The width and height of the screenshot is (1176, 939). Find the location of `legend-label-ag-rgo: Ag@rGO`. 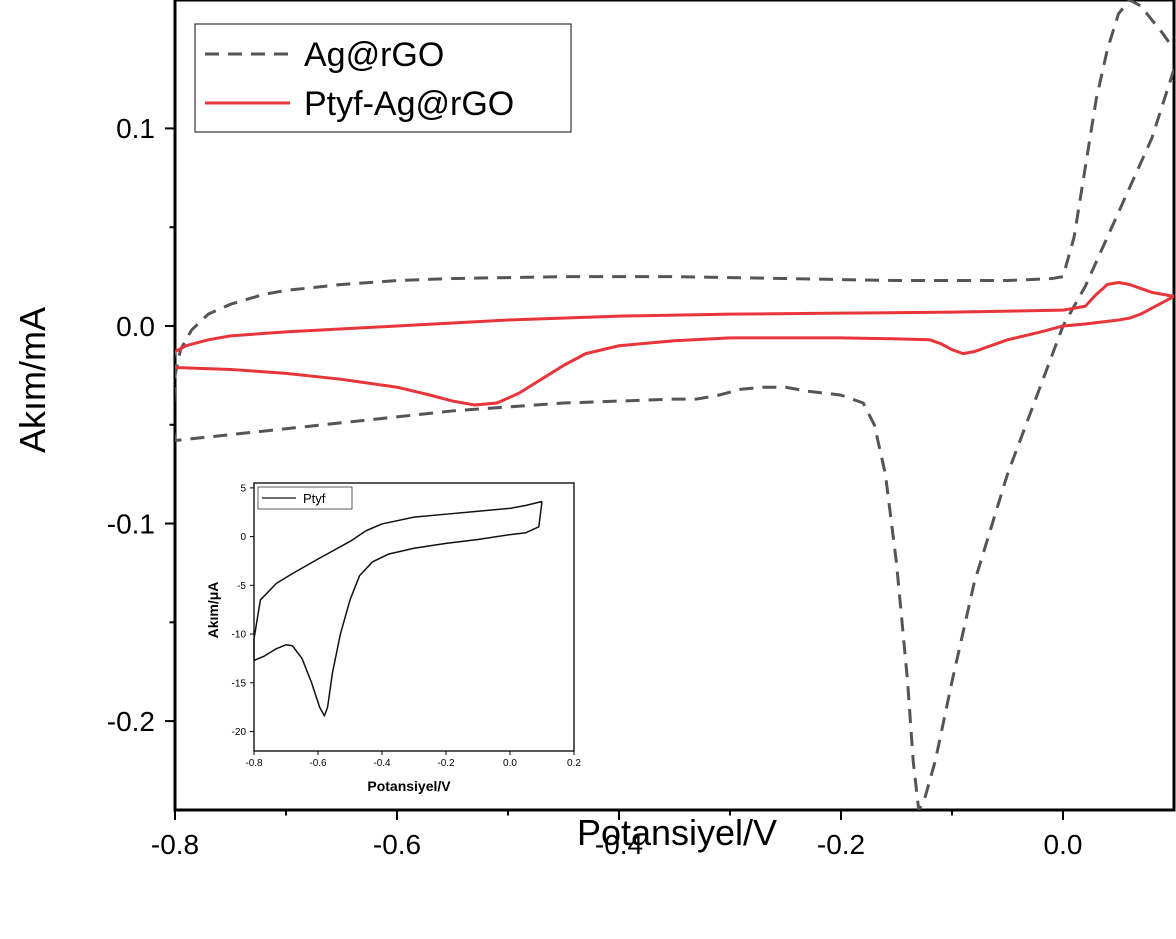

legend-label-ag-rgo: Ag@rGO is located at coordinates (374, 55).